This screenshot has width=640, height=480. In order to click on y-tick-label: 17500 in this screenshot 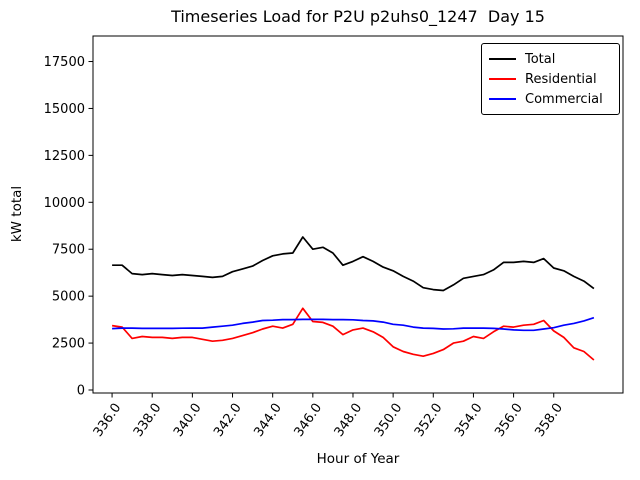, I will do `click(64, 62)`.